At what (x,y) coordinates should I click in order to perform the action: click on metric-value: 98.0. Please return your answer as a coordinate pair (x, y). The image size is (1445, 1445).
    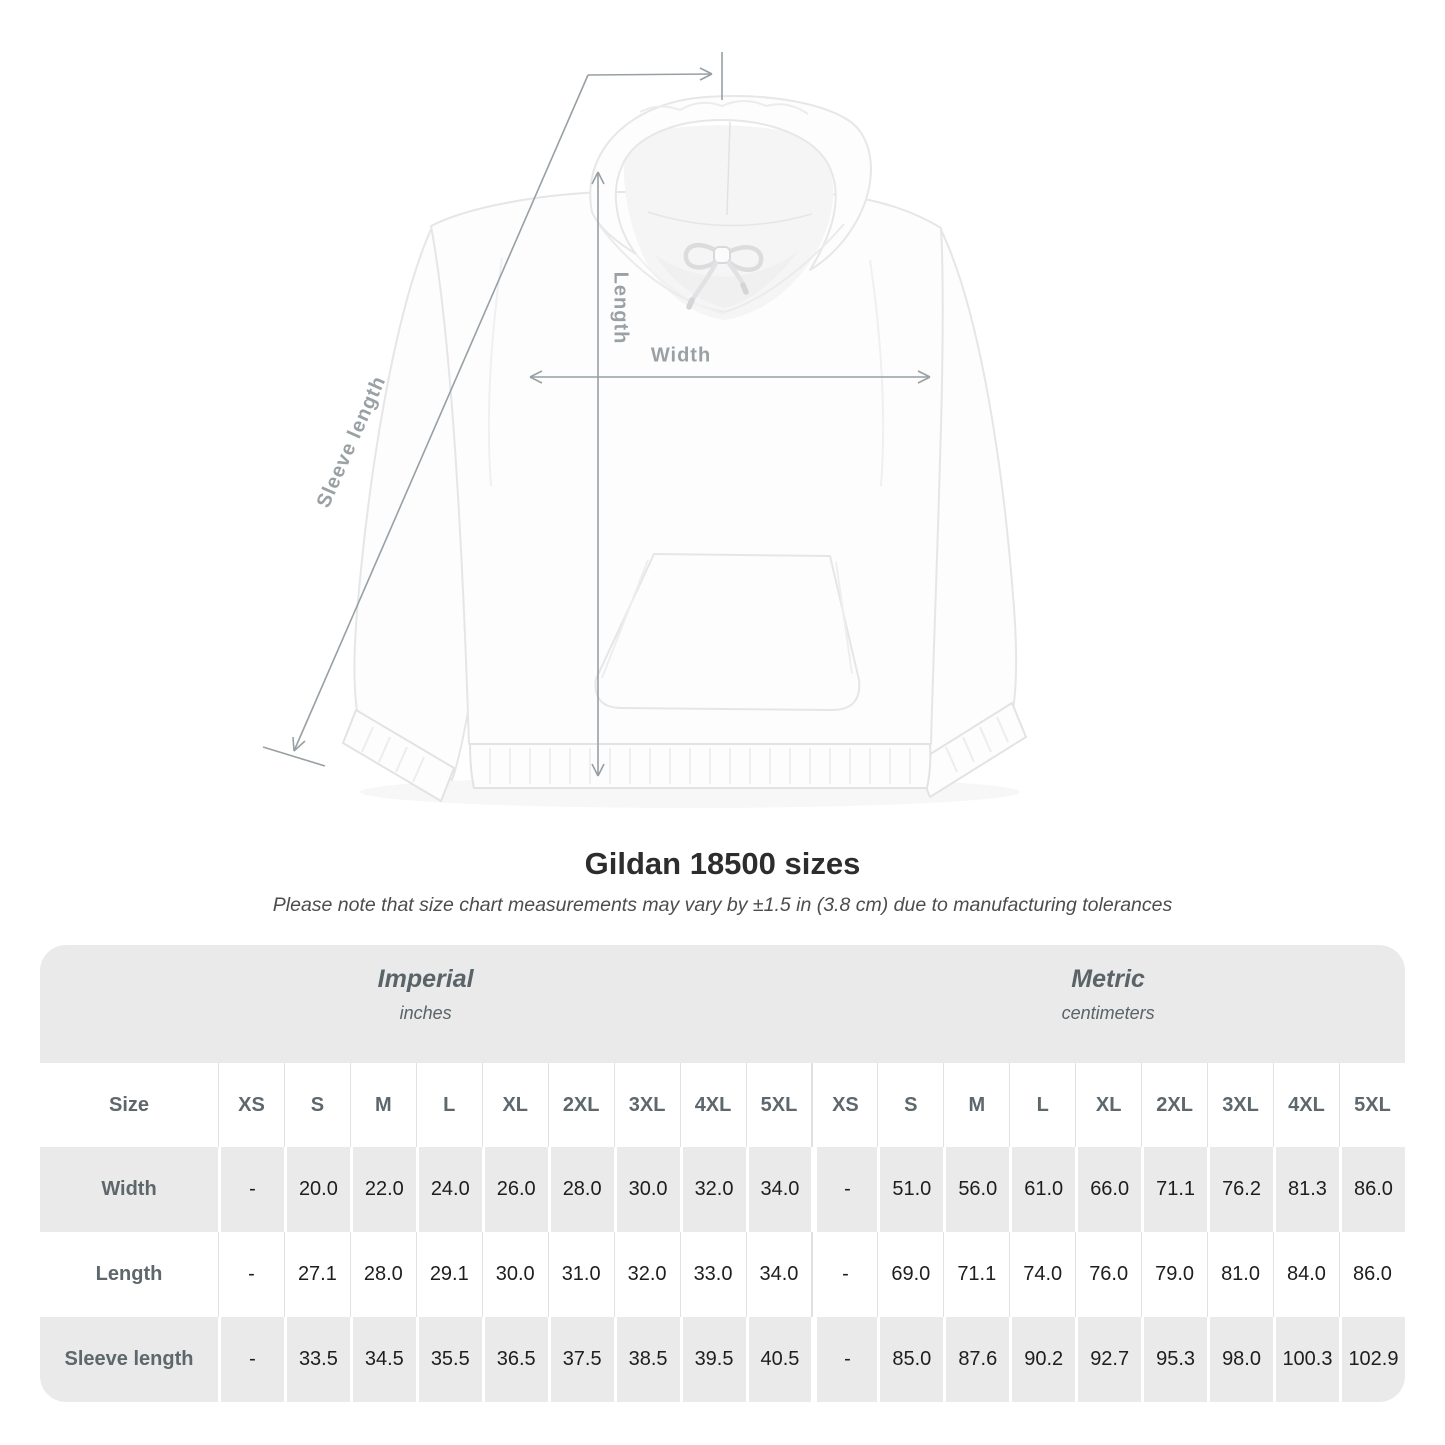
    Looking at the image, I should click on (1240, 1359).